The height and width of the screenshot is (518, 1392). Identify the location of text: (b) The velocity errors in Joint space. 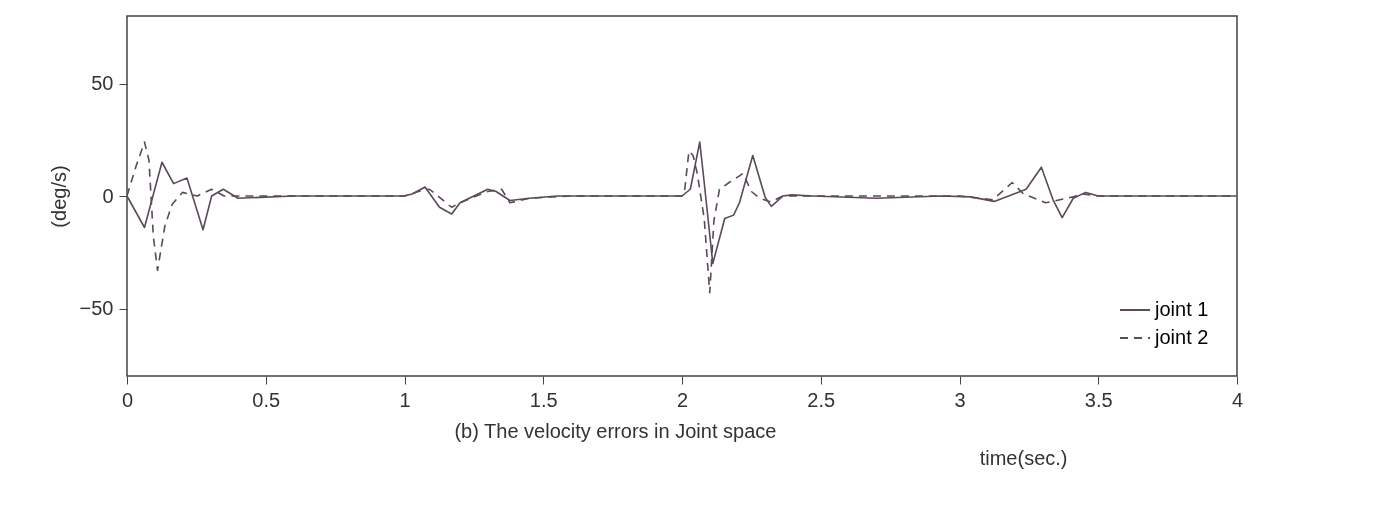
(615, 431).